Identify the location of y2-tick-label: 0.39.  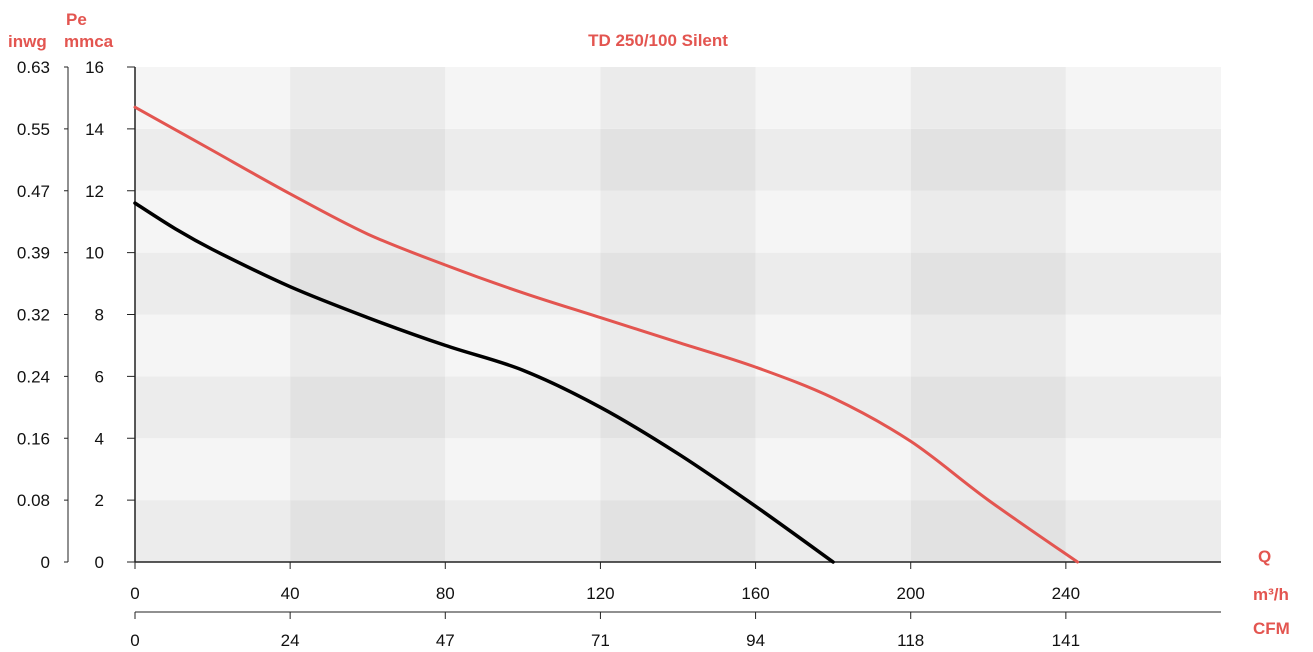
(33, 253).